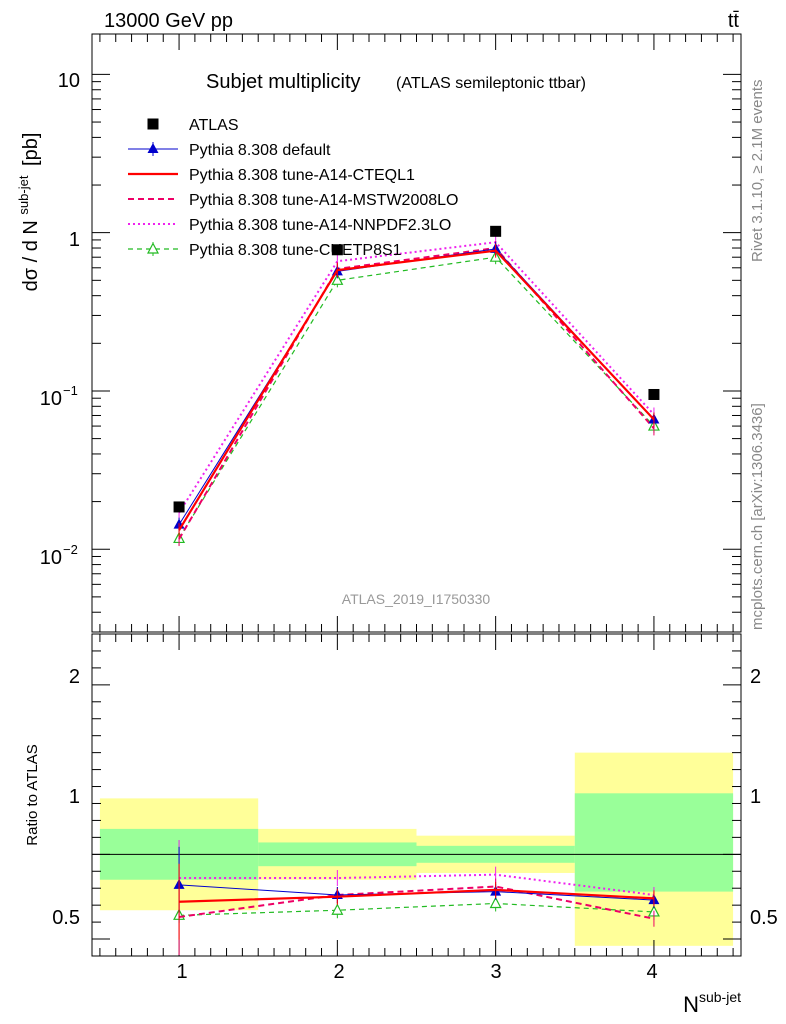  I want to click on rivet-label: Rivet 3.1.10, ≥ 2.1M events, so click(757, 171).